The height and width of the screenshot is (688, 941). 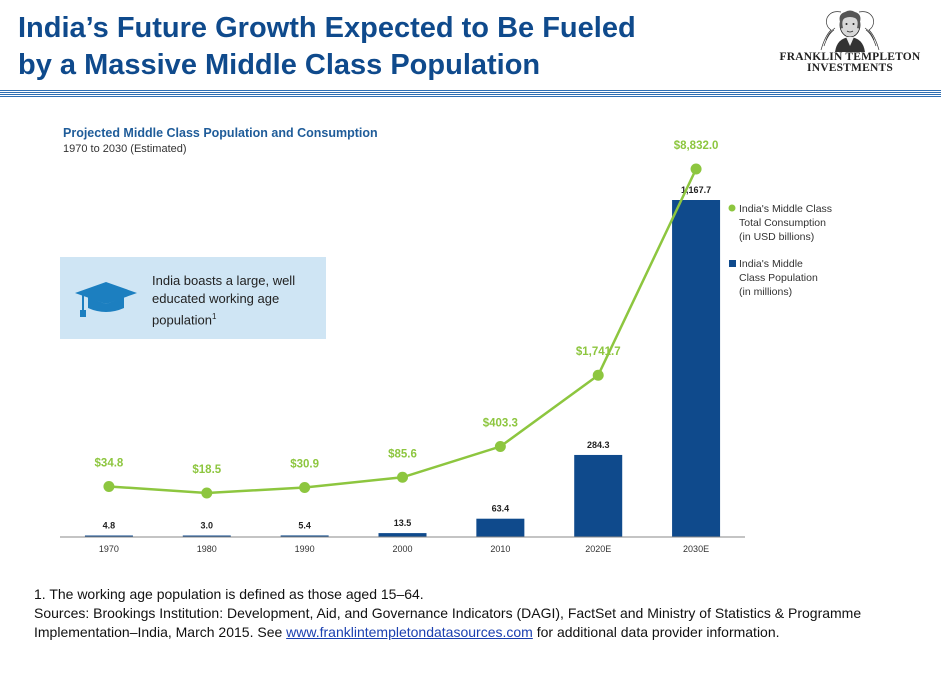 I want to click on population-bar-1990, so click(x=304, y=536).